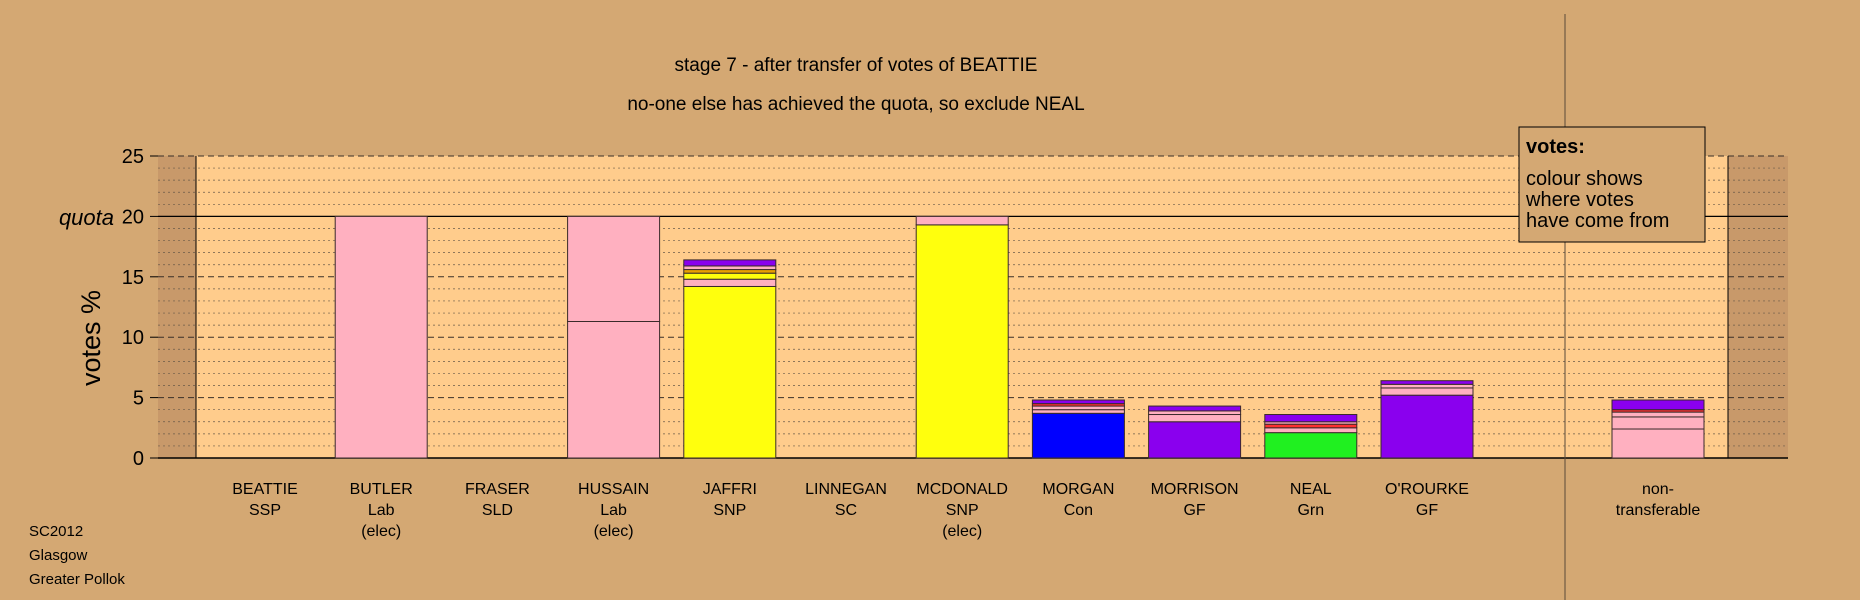 The height and width of the screenshot is (600, 1860). Describe the element at coordinates (497, 489) in the screenshot. I see `x-tick-label: FRASER` at that location.